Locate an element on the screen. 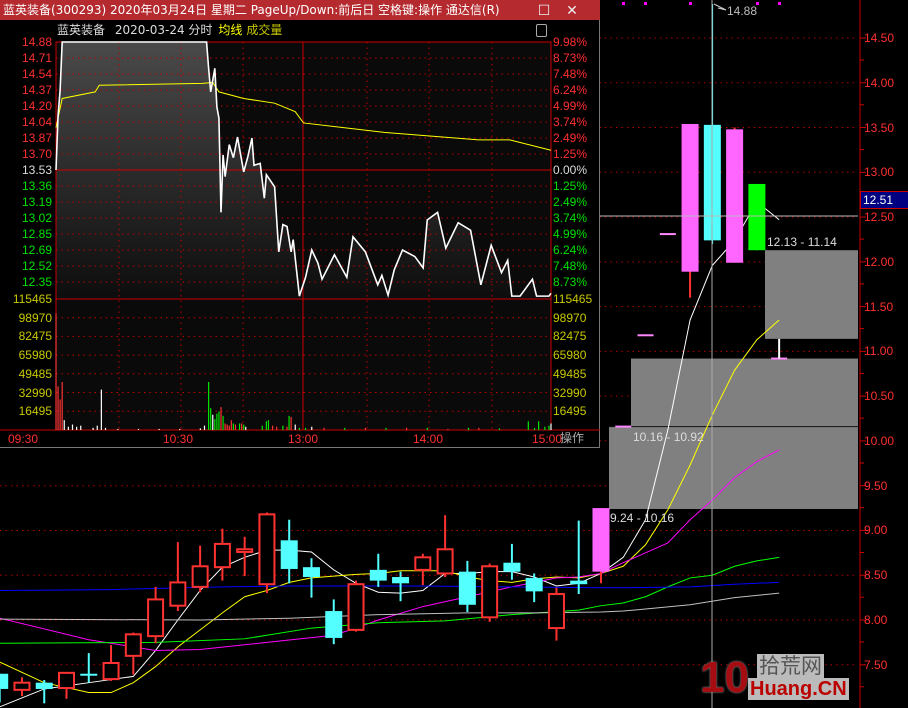 The height and width of the screenshot is (708, 908). price-axis-label: 13.00 is located at coordinates (879, 172).